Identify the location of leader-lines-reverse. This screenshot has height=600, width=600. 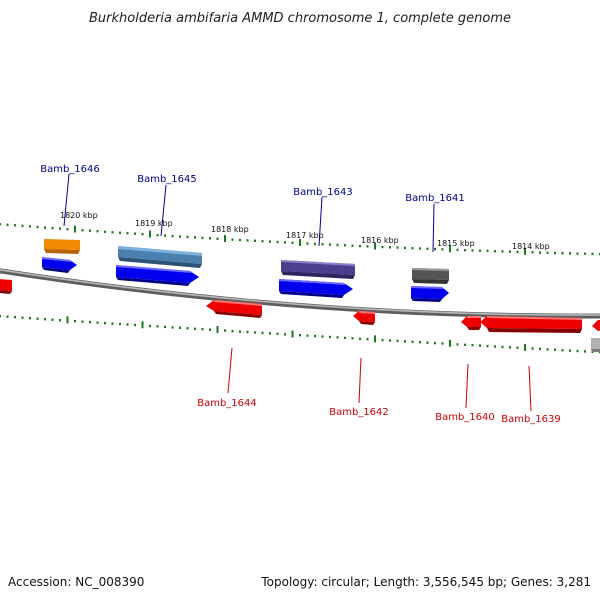
(379, 379).